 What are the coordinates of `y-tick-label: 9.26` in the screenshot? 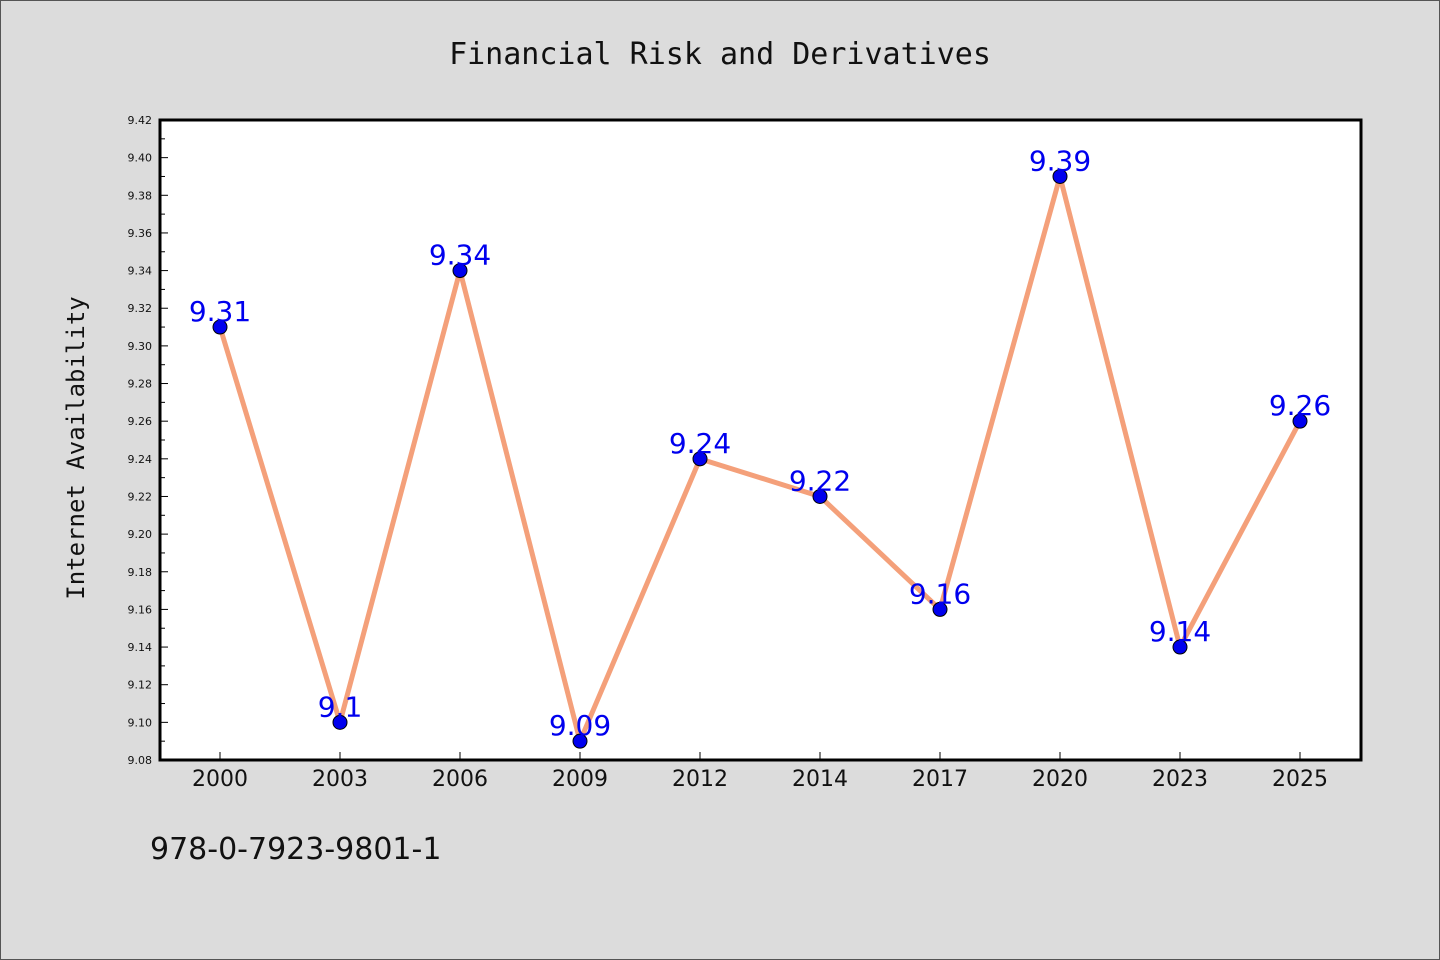 It's located at (140, 421).